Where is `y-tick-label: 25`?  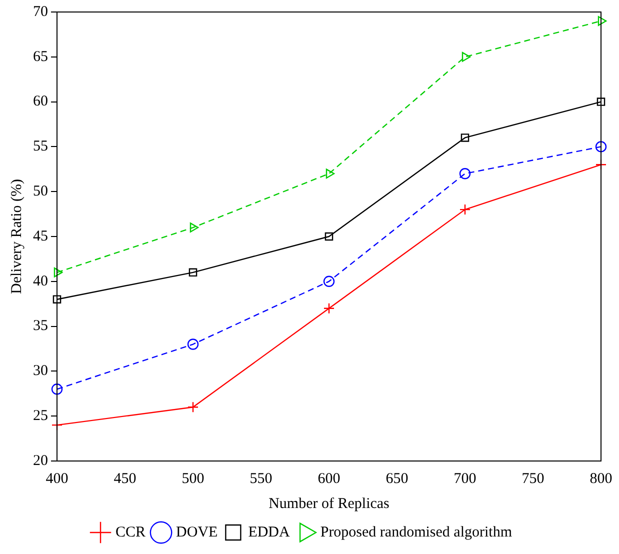
y-tick-label: 25 is located at coordinates (40, 416).